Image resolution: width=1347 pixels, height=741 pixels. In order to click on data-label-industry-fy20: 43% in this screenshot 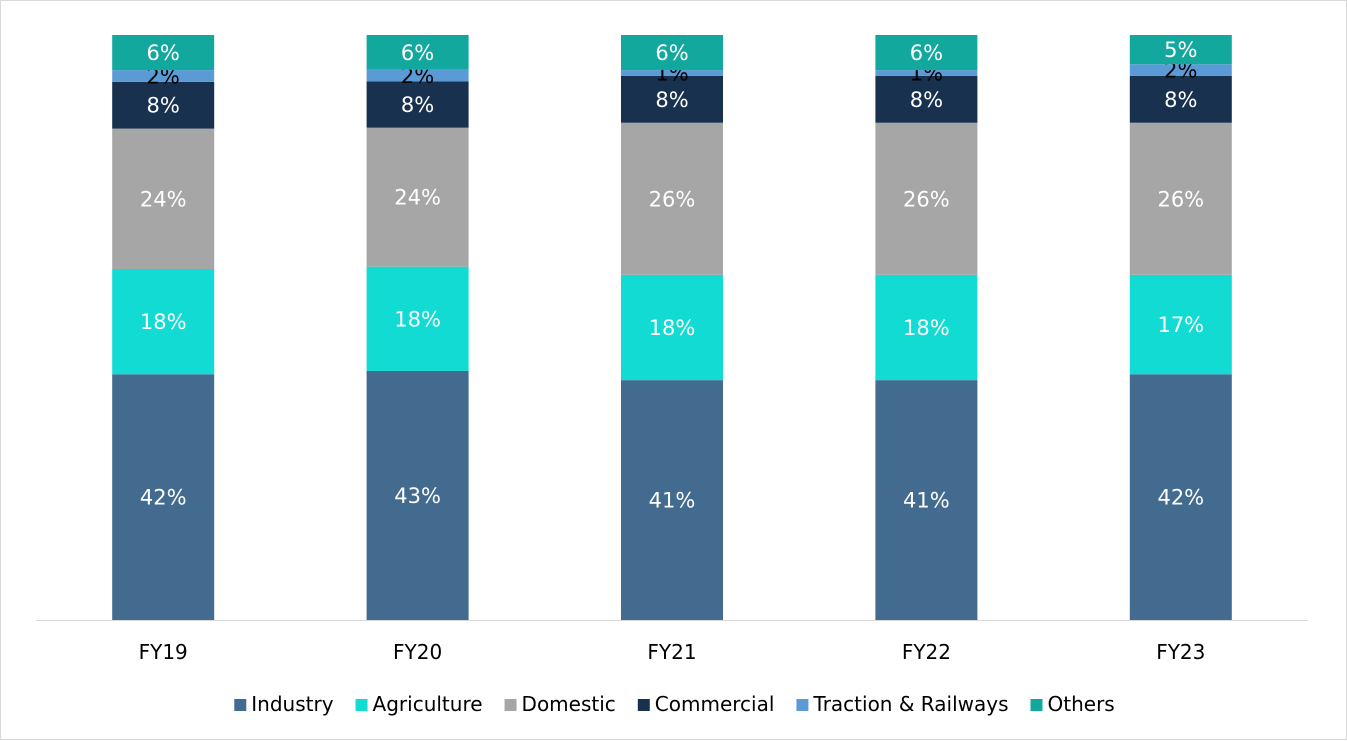, I will do `click(417, 496)`.